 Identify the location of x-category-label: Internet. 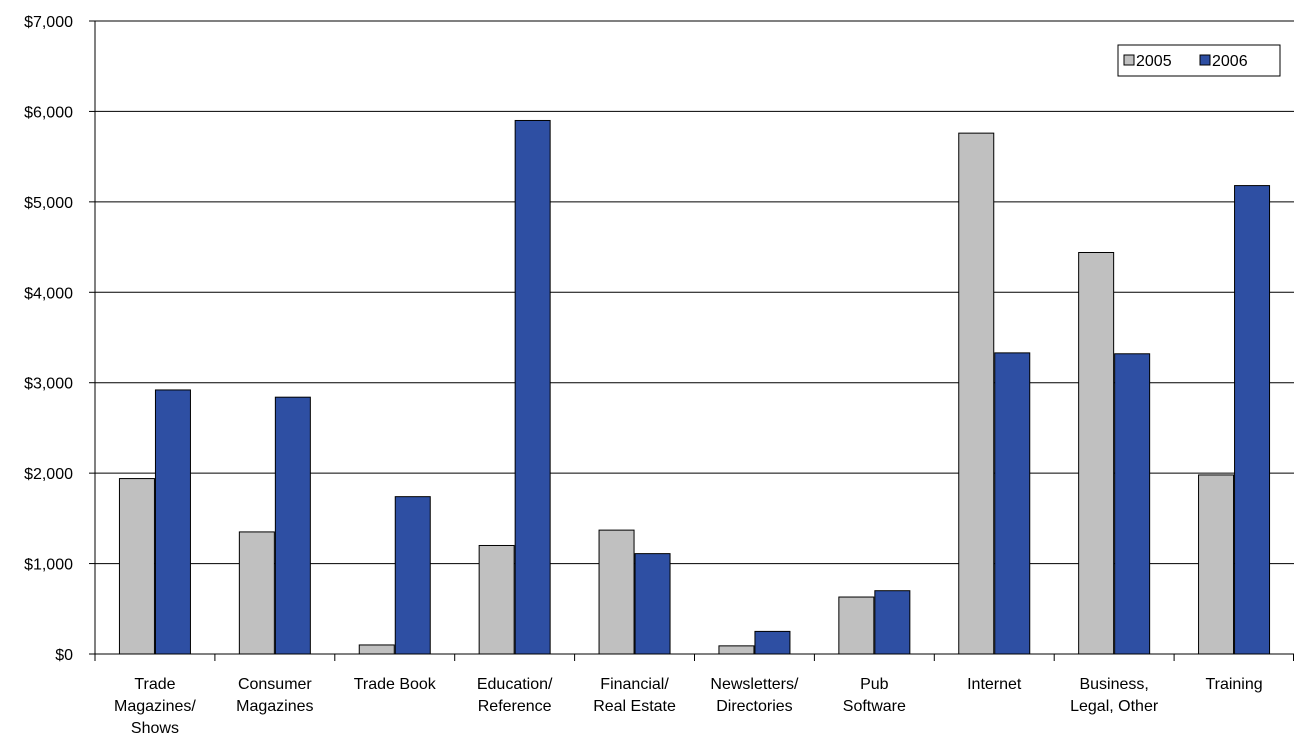
(994, 684).